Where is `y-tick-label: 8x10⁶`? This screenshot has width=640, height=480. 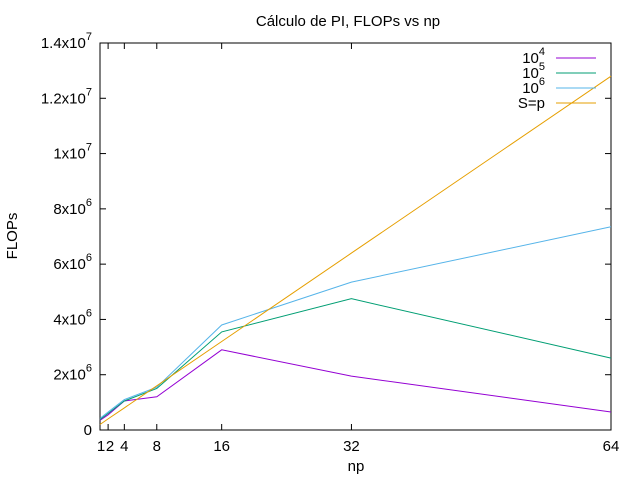 y-tick-label: 8x10⁶ is located at coordinates (72, 207).